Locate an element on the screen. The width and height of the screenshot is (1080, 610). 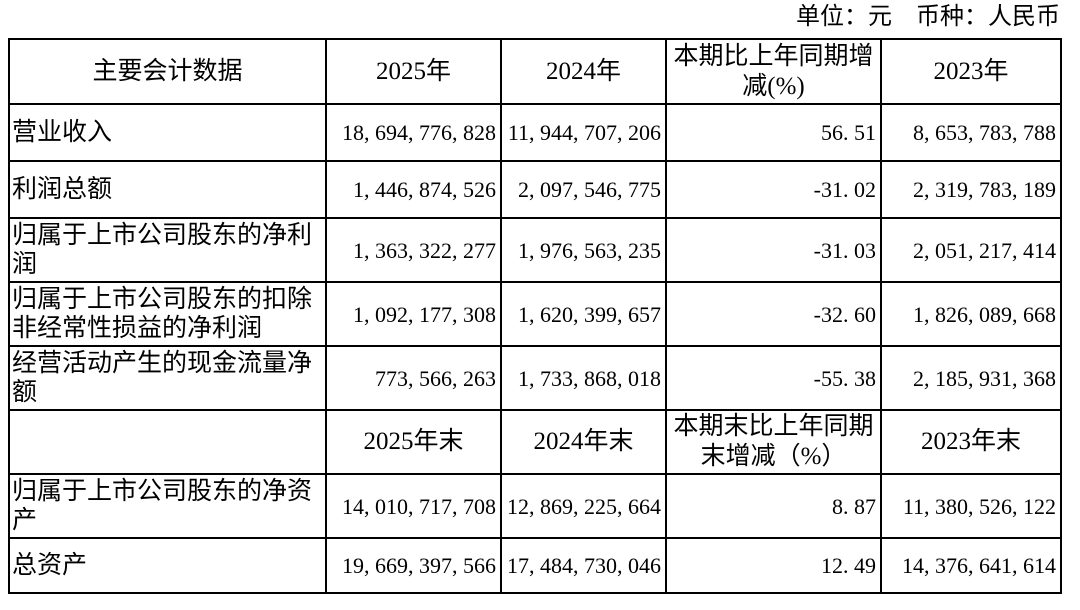
value-2025: 1, 092, 177, 308 is located at coordinates (413, 314).